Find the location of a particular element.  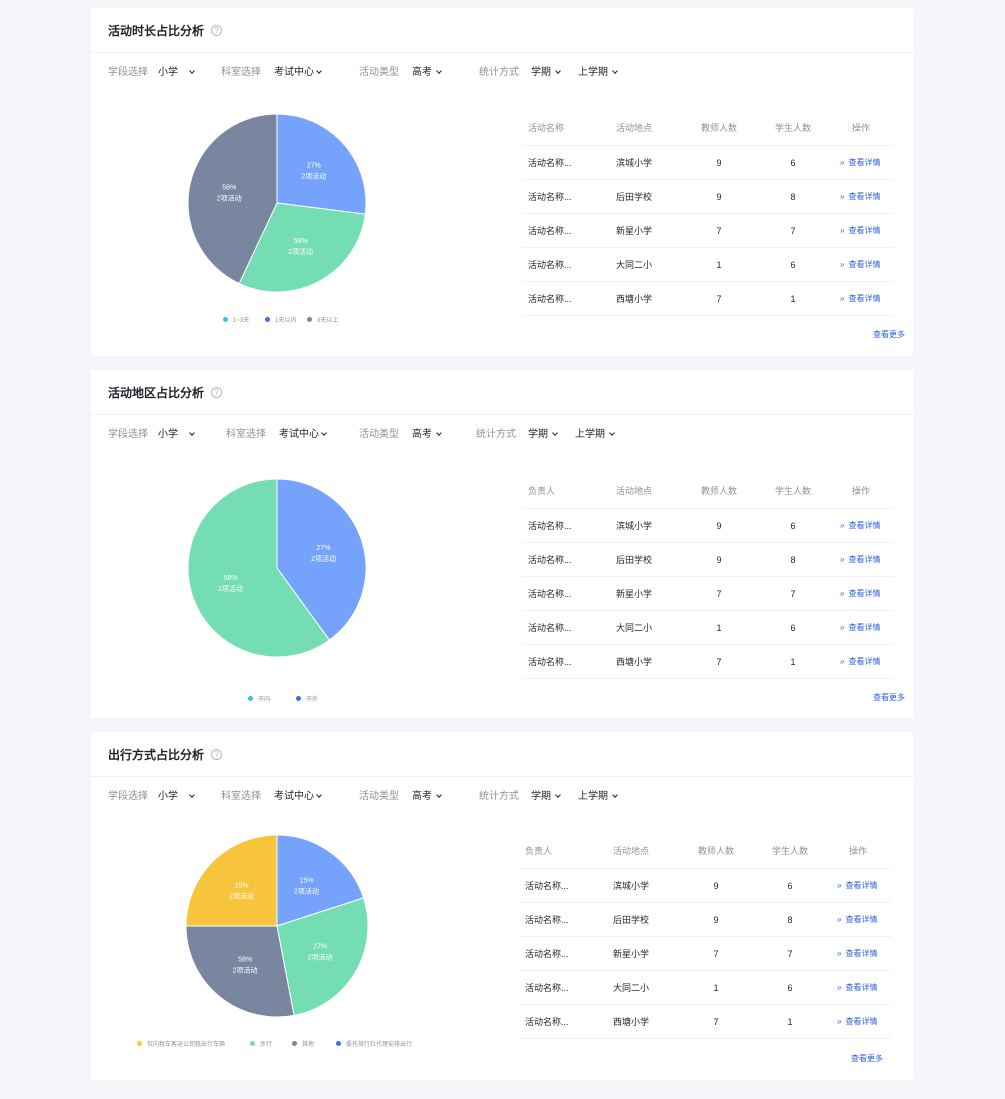

col-owner: 负责人 is located at coordinates (539, 851).